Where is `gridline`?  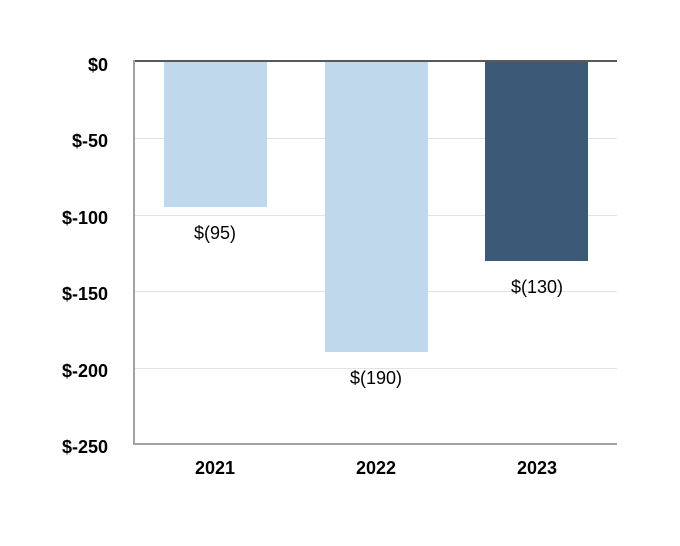
gridline is located at coordinates (376, 368).